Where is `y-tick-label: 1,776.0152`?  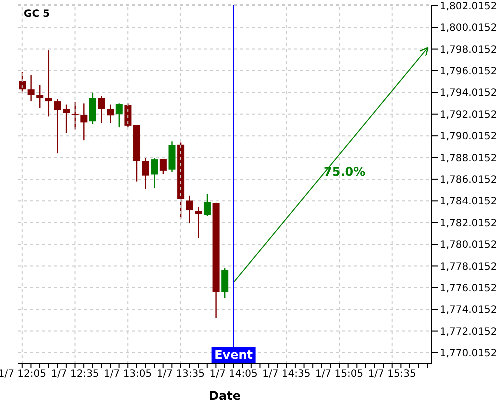
y-tick-label: 1,776.0152 is located at coordinates (469, 288).